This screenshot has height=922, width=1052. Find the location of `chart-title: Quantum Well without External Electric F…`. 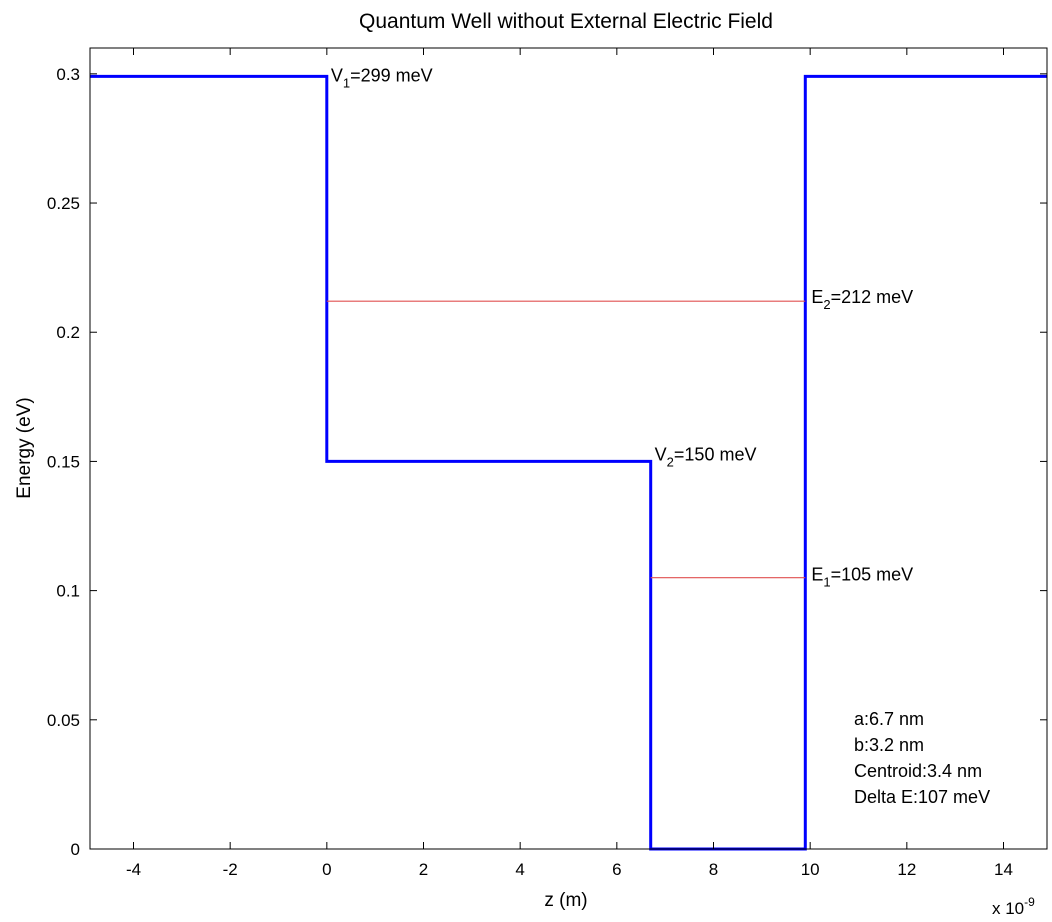

chart-title: Quantum Well without External Electric F… is located at coordinates (566, 21).